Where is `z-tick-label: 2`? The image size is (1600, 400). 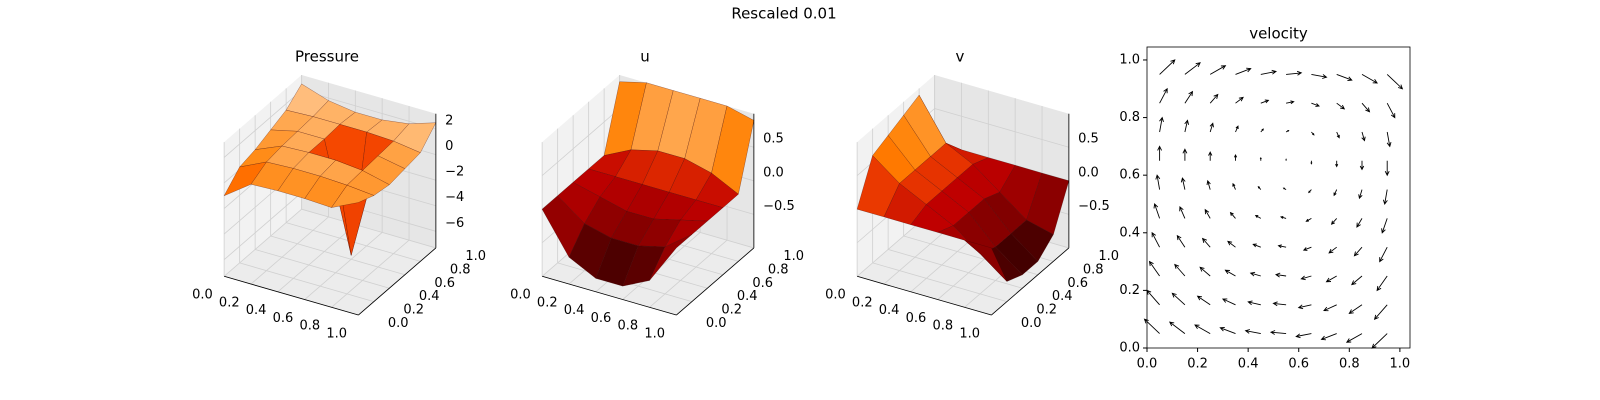
z-tick-label: 2 is located at coordinates (449, 120).